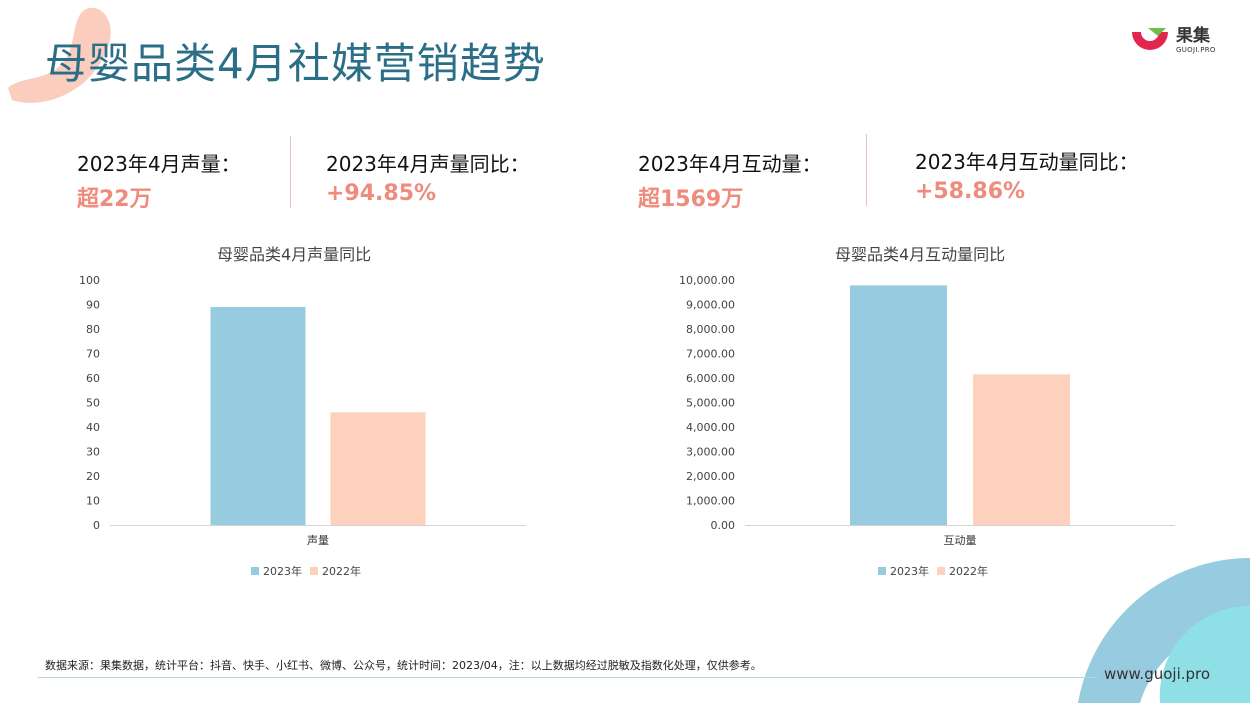 The height and width of the screenshot is (703, 1250). I want to click on bottom-right-arc-outer, so click(1164, 630).